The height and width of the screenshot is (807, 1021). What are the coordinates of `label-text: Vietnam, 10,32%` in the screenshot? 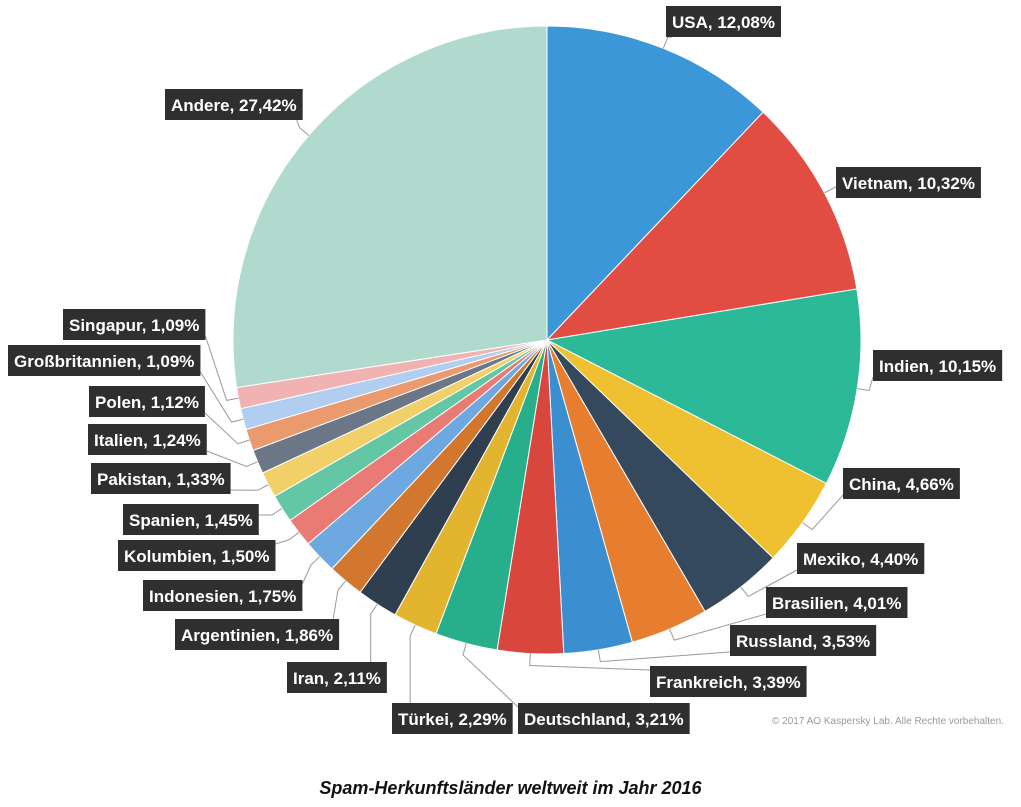 It's located at (908, 183).